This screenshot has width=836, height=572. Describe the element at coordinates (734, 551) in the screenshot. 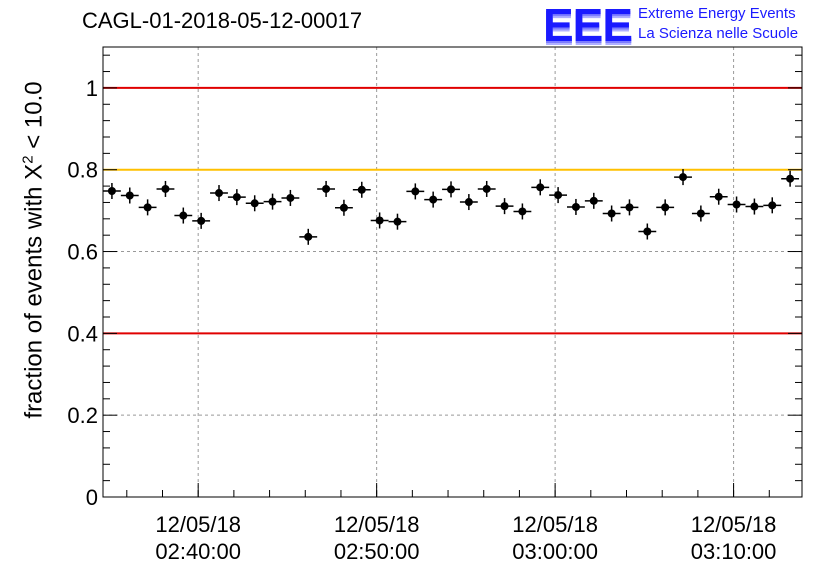

I see `x-tick-time: 03:10:00` at that location.